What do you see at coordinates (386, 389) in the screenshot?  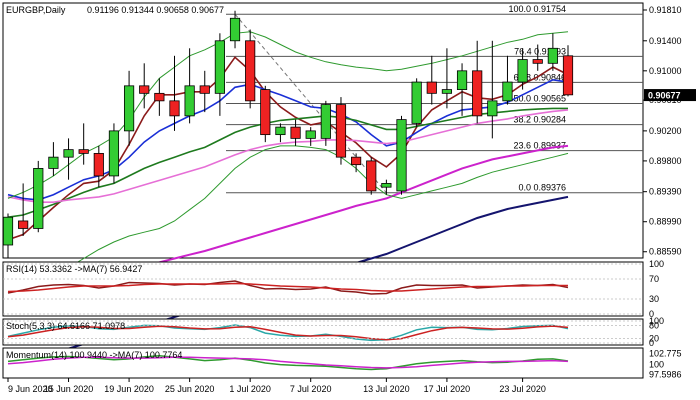 I see `date-tick-label: 13 Jul 2020` at bounding box center [386, 389].